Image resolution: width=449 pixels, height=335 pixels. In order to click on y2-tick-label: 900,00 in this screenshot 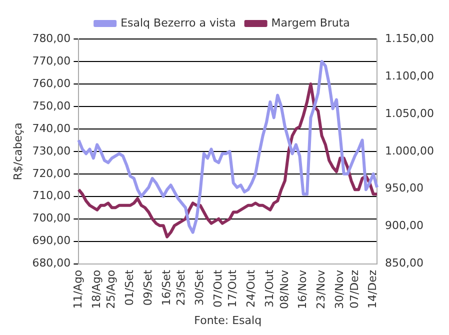, I will do `click(404, 225)`.